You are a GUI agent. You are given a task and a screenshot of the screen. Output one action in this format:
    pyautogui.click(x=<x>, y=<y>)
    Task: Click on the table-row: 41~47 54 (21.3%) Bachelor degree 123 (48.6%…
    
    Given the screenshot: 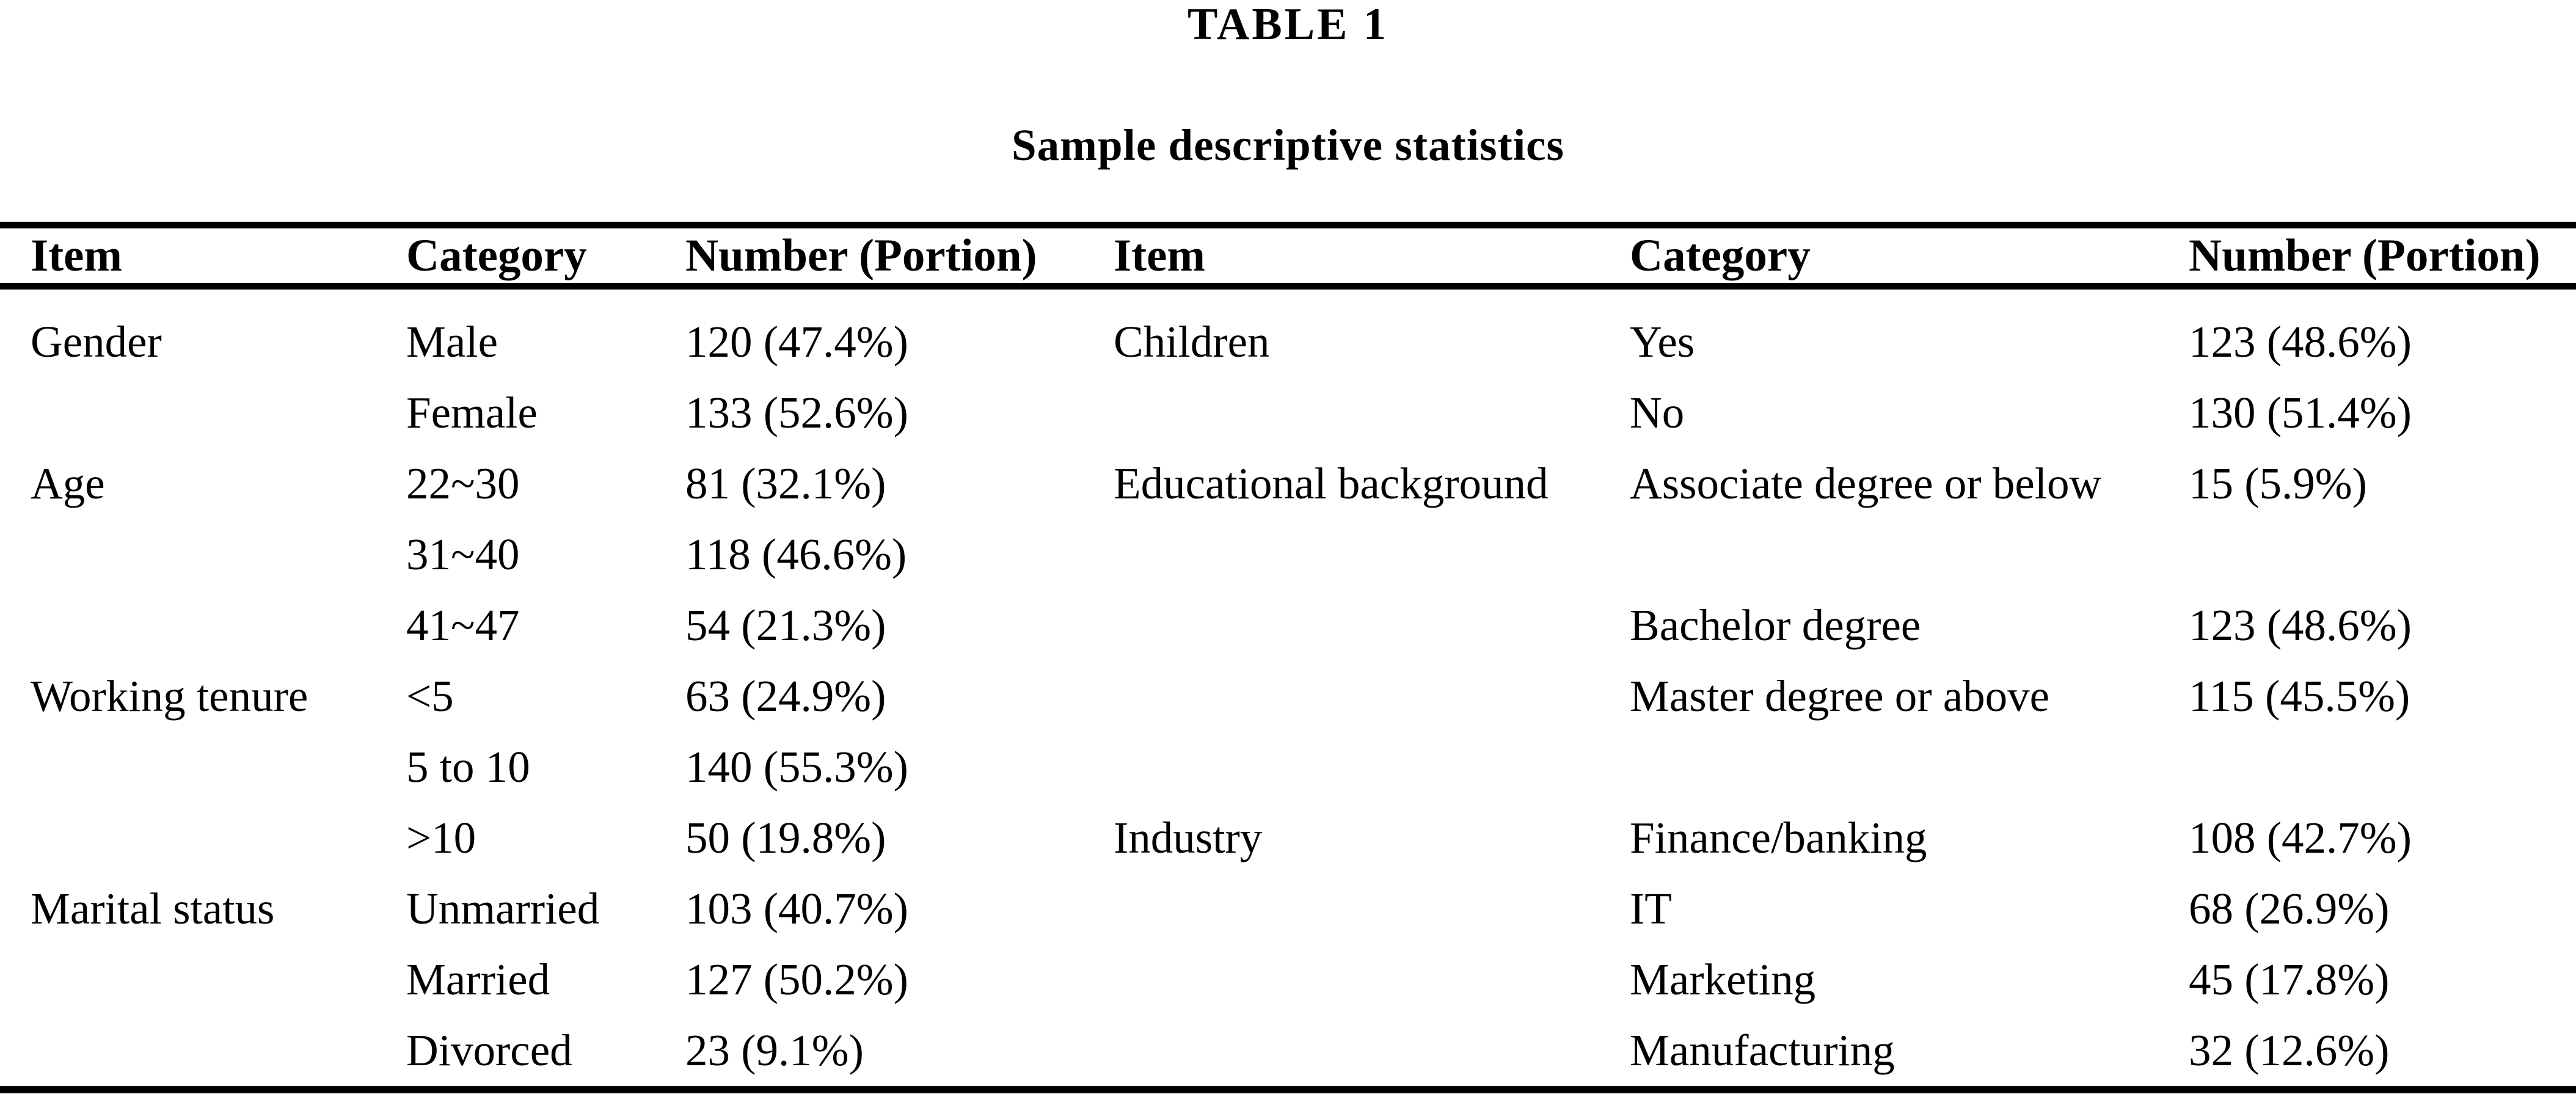 What is the action you would take?
    pyautogui.click(x=1288, y=626)
    